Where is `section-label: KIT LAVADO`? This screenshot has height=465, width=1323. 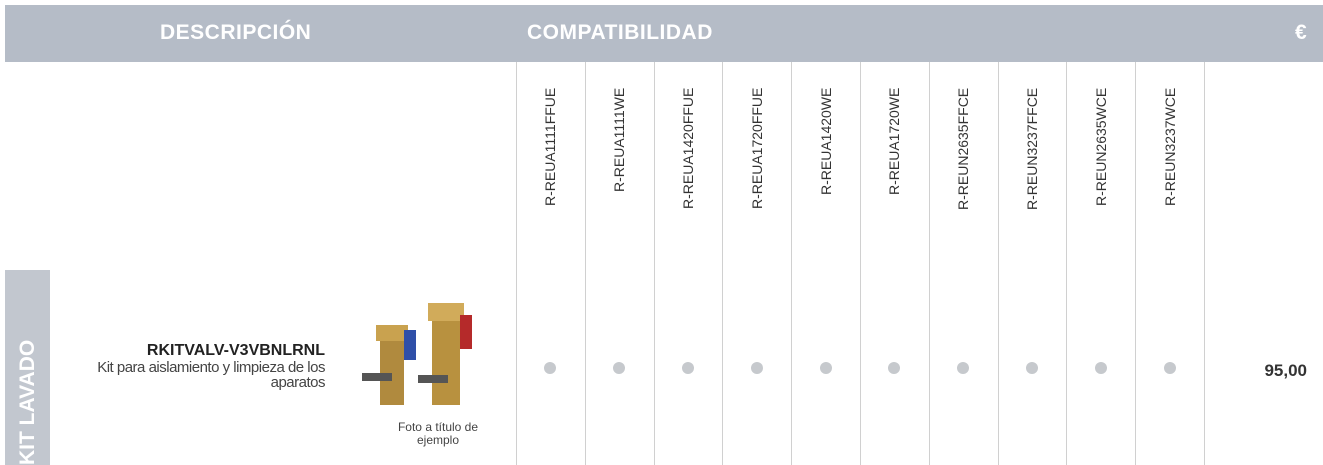 section-label: KIT LAVADO is located at coordinates (27, 402).